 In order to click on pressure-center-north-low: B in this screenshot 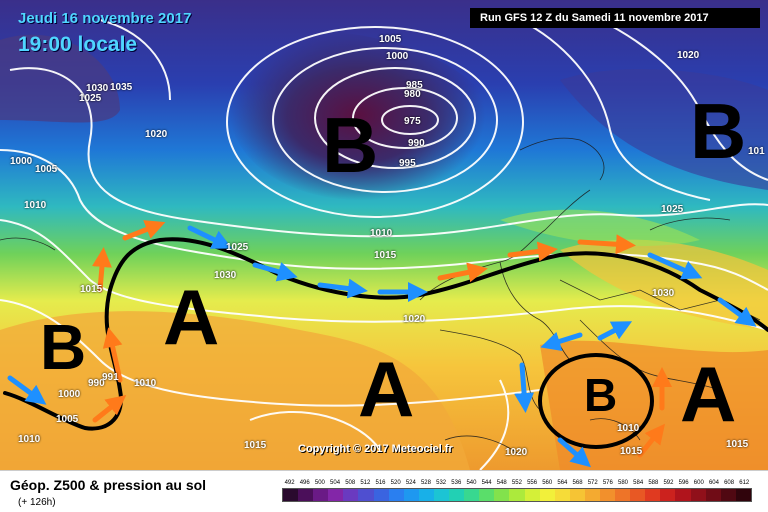, I will do `click(350, 145)`.